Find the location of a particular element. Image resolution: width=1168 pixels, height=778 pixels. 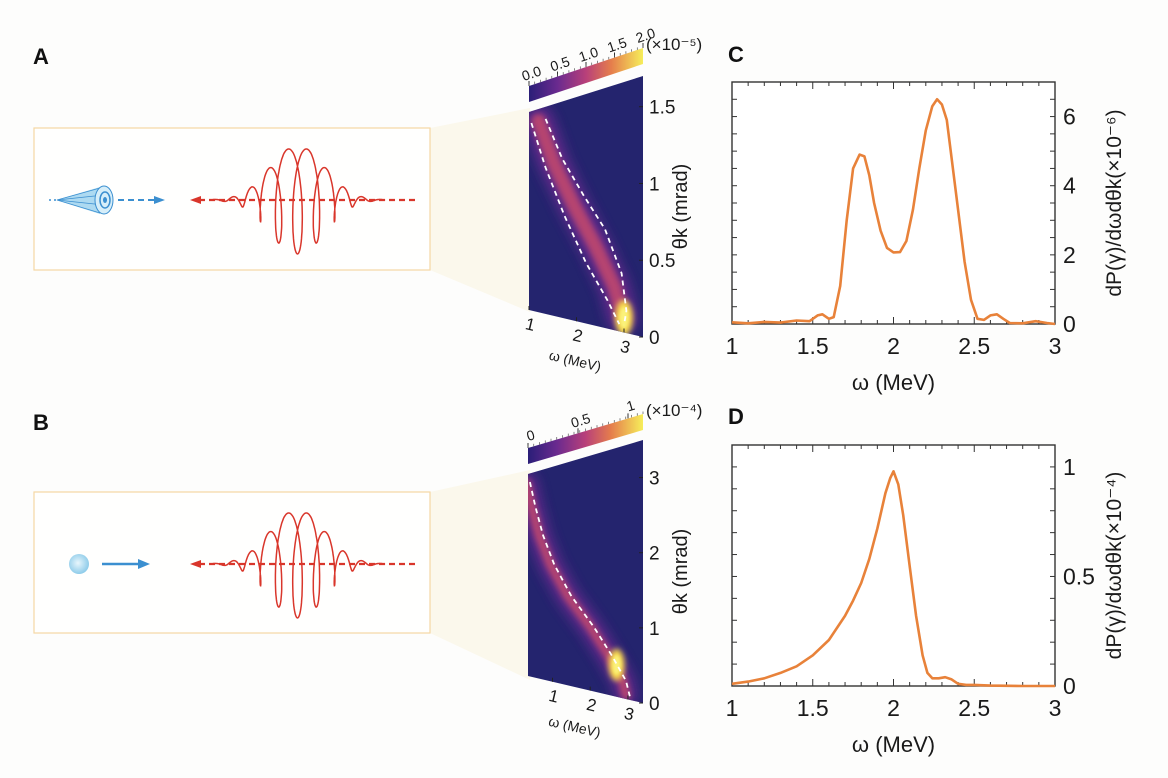

zoom-projection-a is located at coordinates (480, 210).